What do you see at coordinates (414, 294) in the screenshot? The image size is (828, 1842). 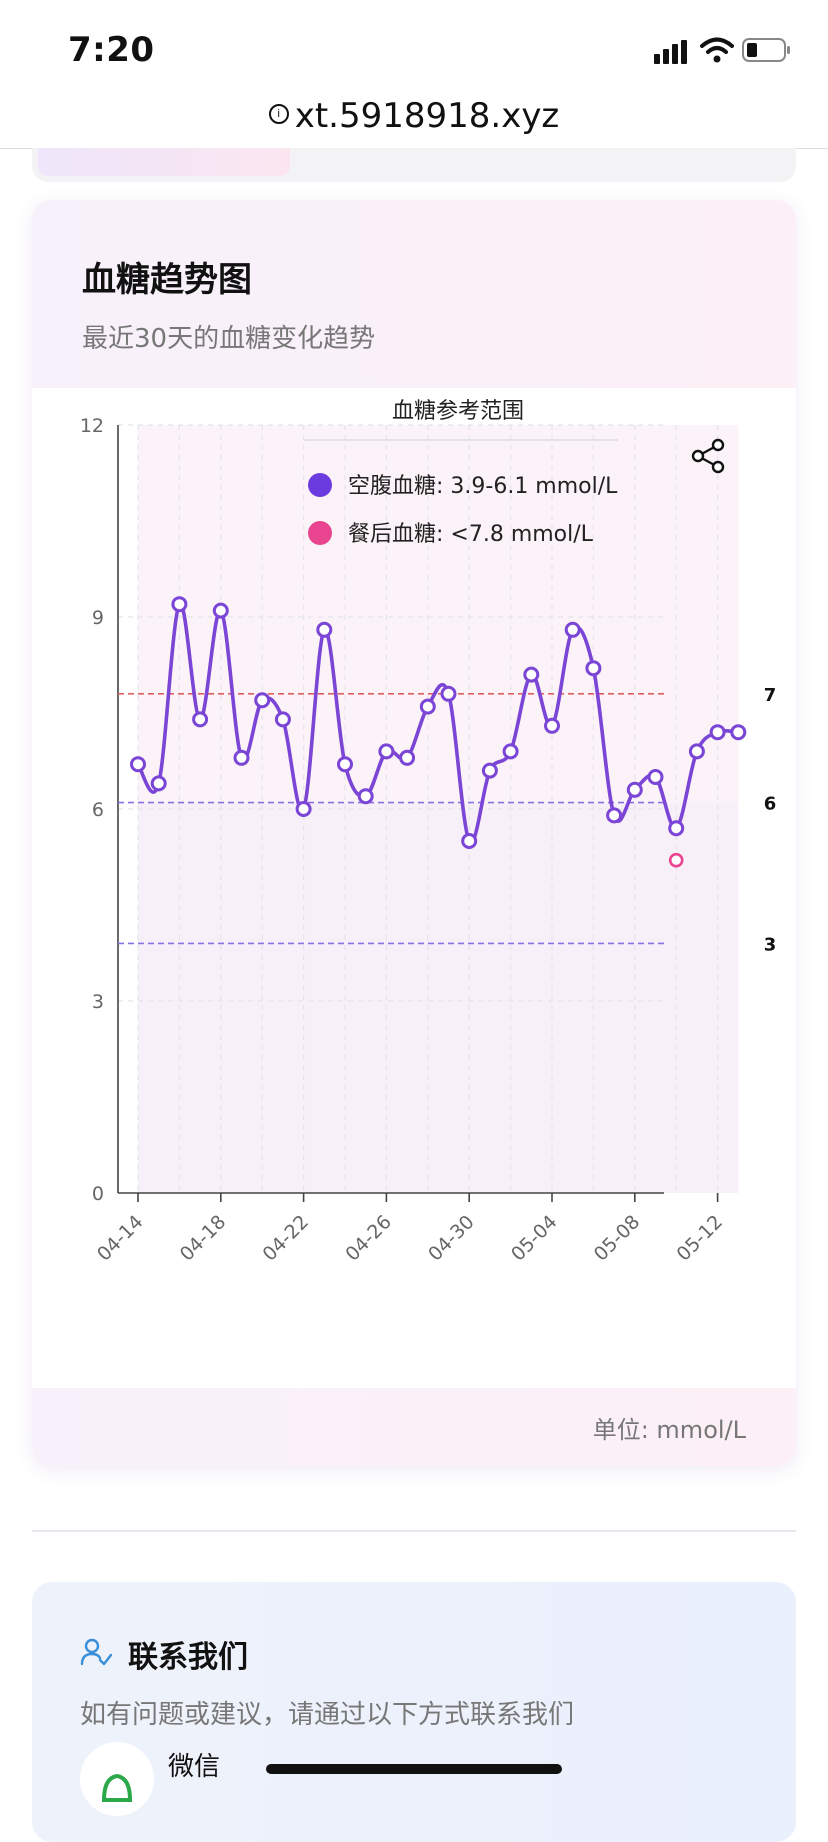 I see `card-header: 血糖趋势图 最近30天的血糖变化趋势` at bounding box center [414, 294].